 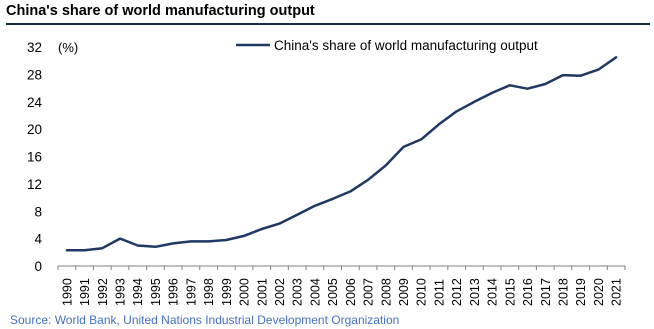 I want to click on y-tick-label: 28, so click(x=34, y=74).